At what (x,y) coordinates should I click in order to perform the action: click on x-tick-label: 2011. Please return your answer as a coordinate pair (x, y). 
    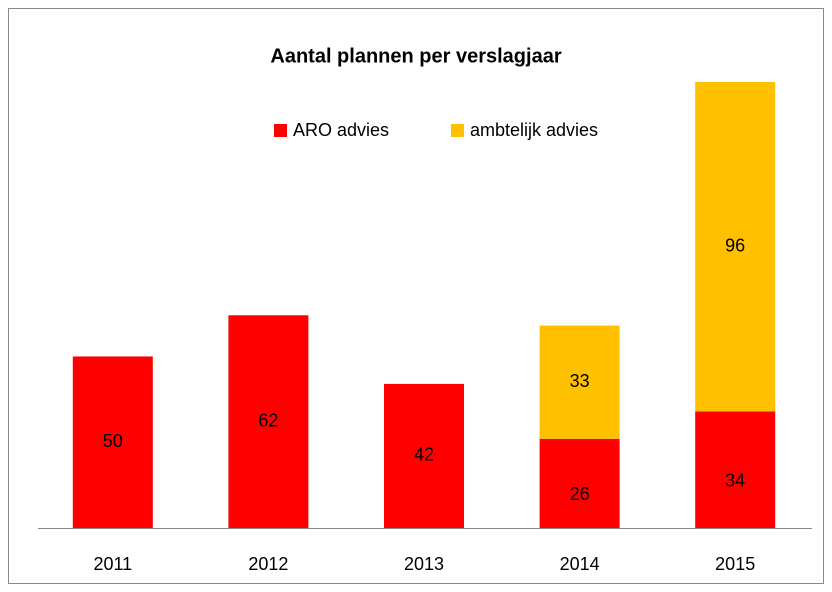
    Looking at the image, I should click on (112, 564).